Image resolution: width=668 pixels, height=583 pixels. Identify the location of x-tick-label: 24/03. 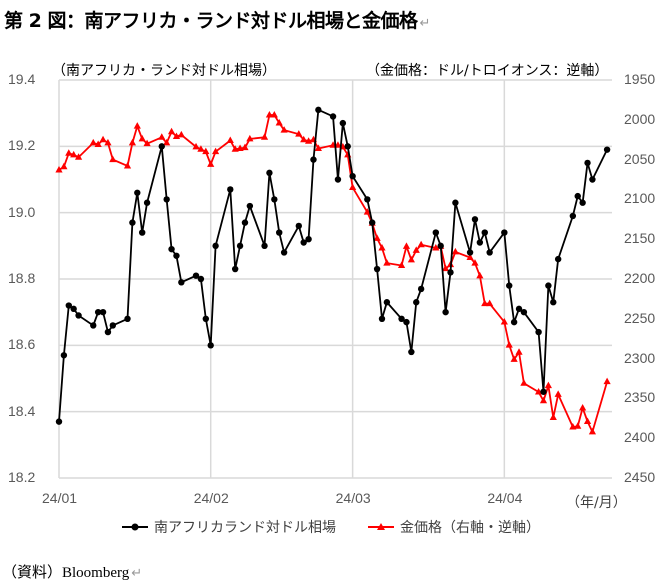
(353, 498).